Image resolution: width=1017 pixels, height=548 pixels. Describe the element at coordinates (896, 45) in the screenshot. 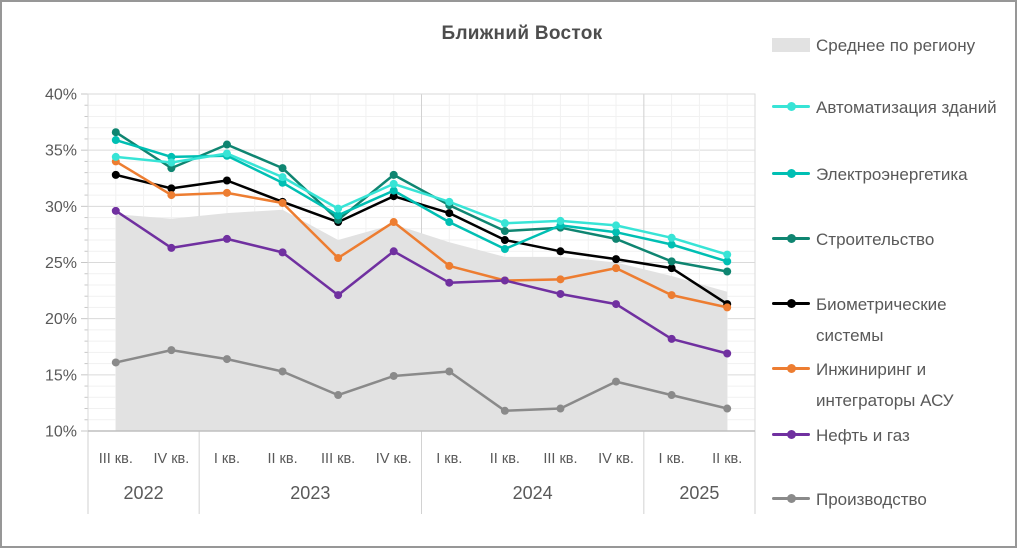

I see `legend-label: Среднее по региону` at that location.